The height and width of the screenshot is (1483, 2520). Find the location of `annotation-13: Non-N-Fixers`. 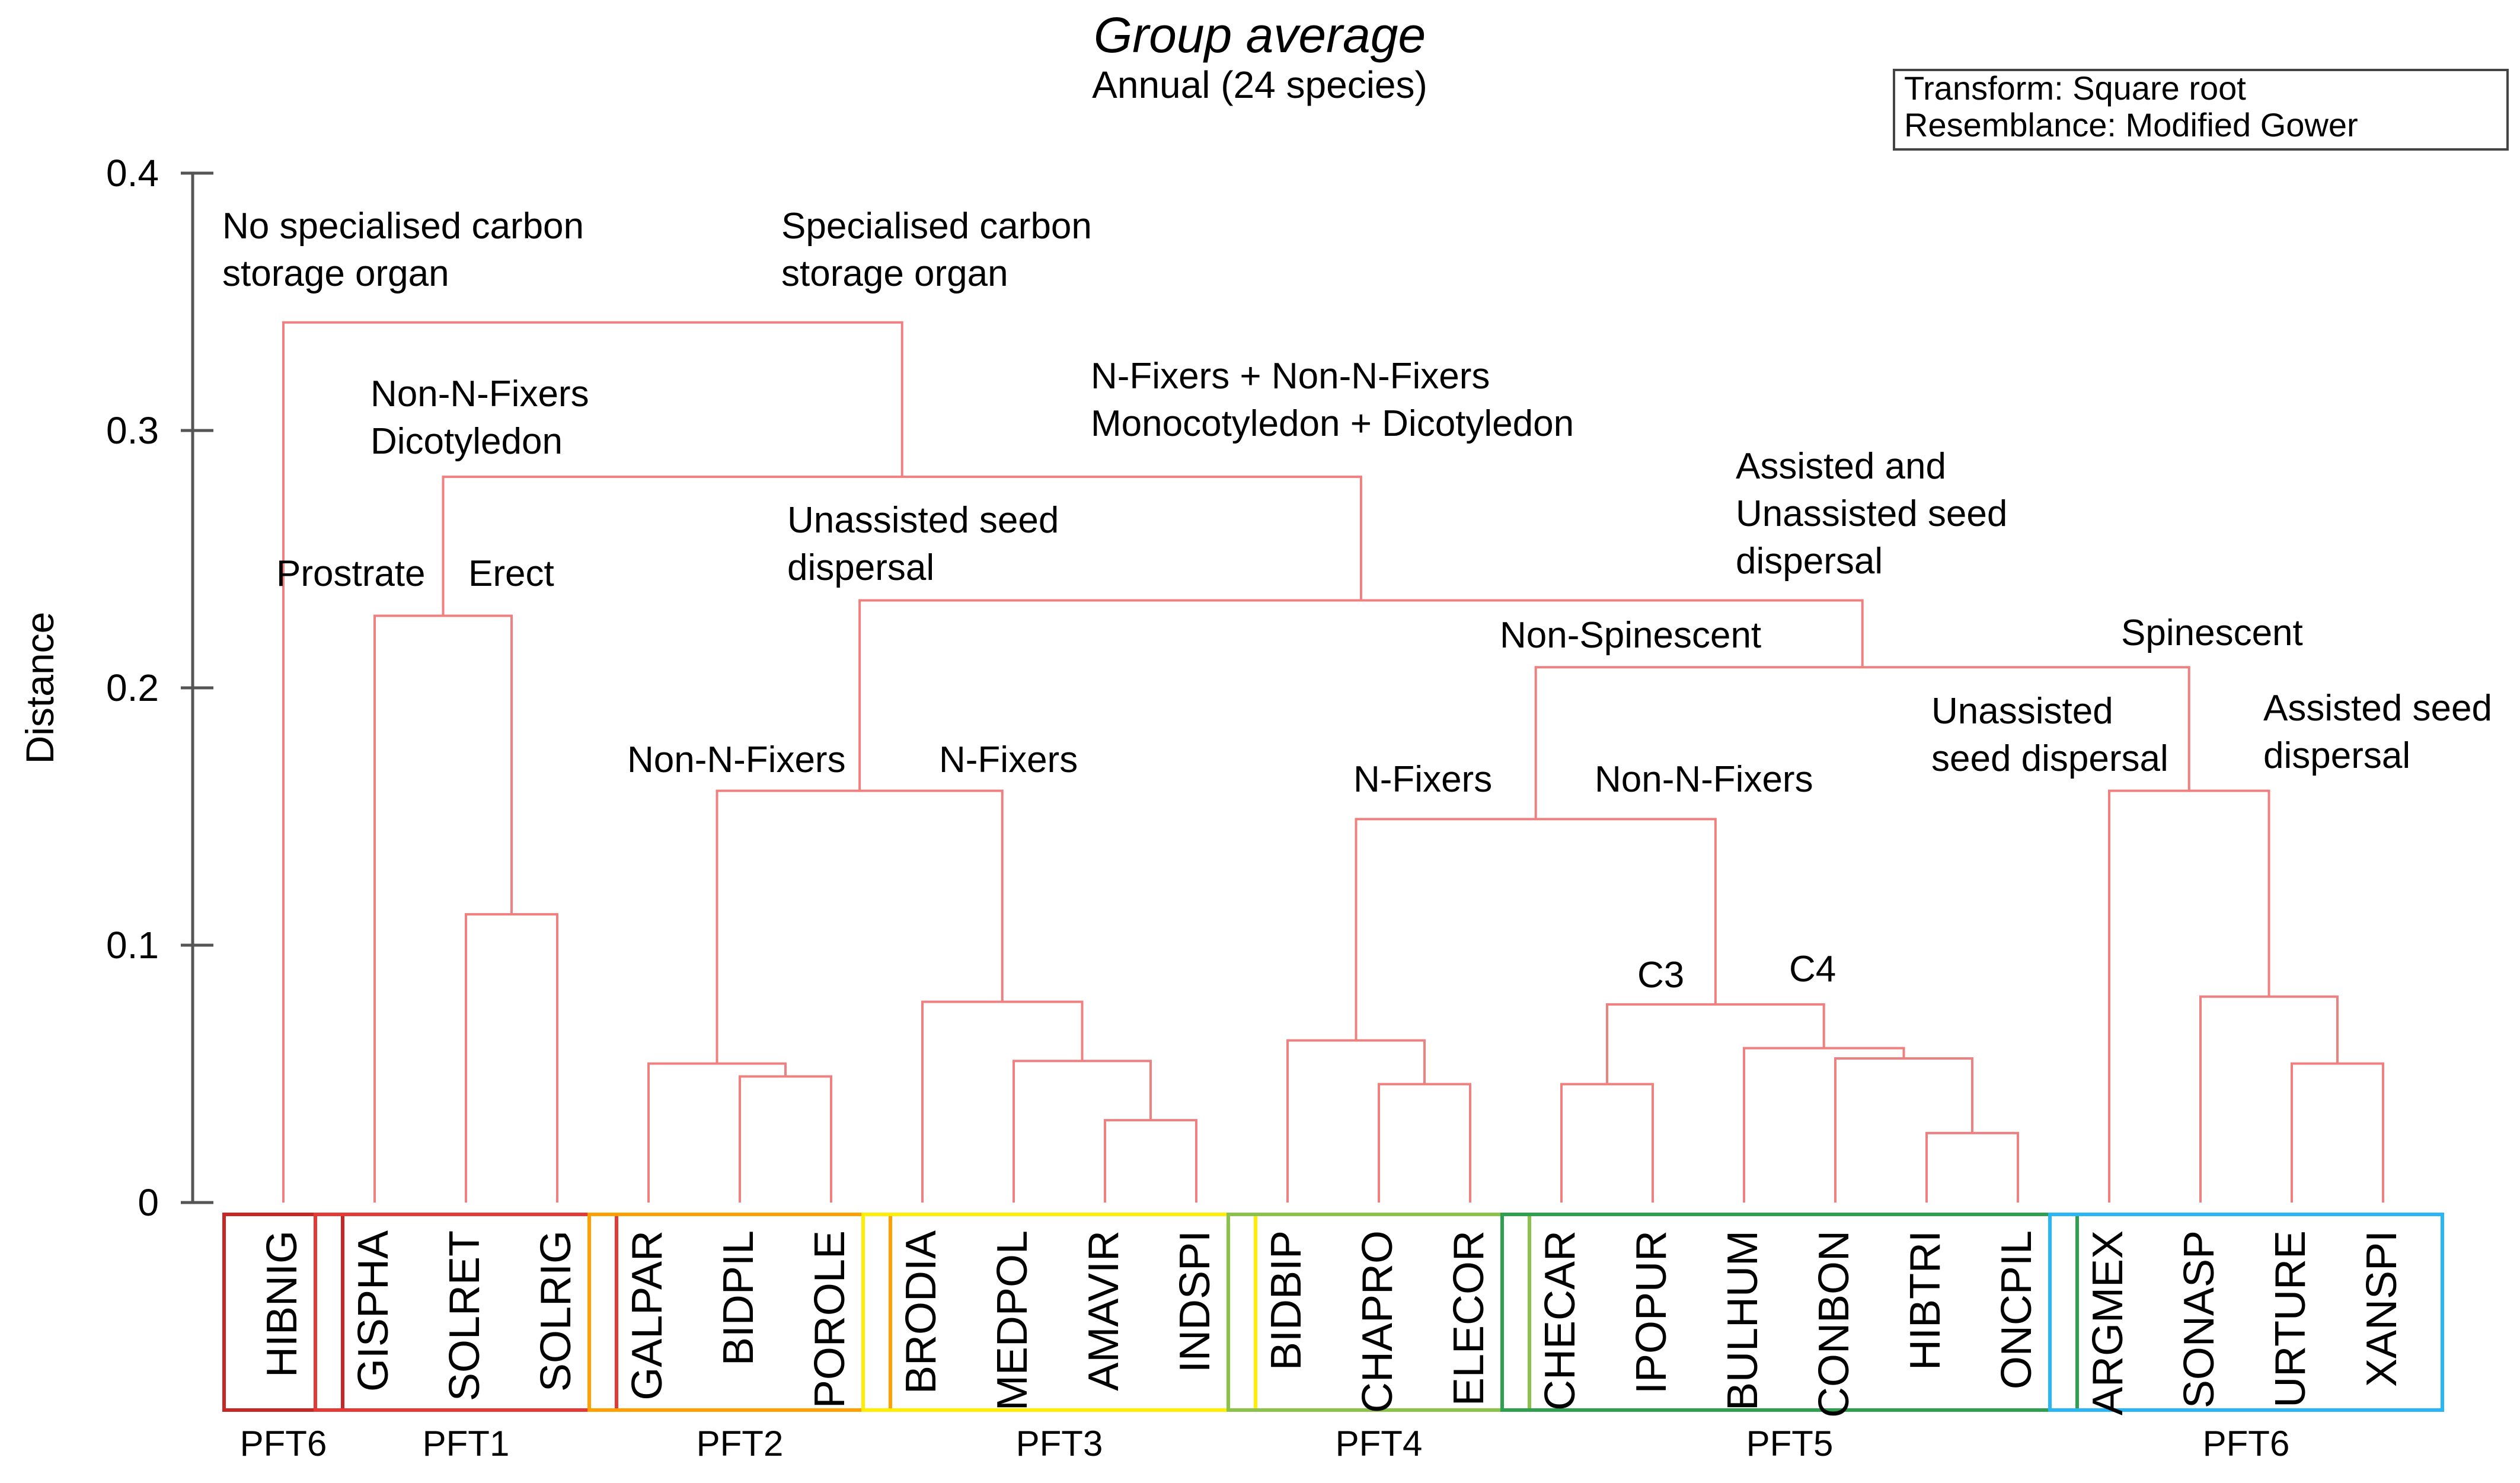

annotation-13: Non-N-Fixers is located at coordinates (1704, 779).